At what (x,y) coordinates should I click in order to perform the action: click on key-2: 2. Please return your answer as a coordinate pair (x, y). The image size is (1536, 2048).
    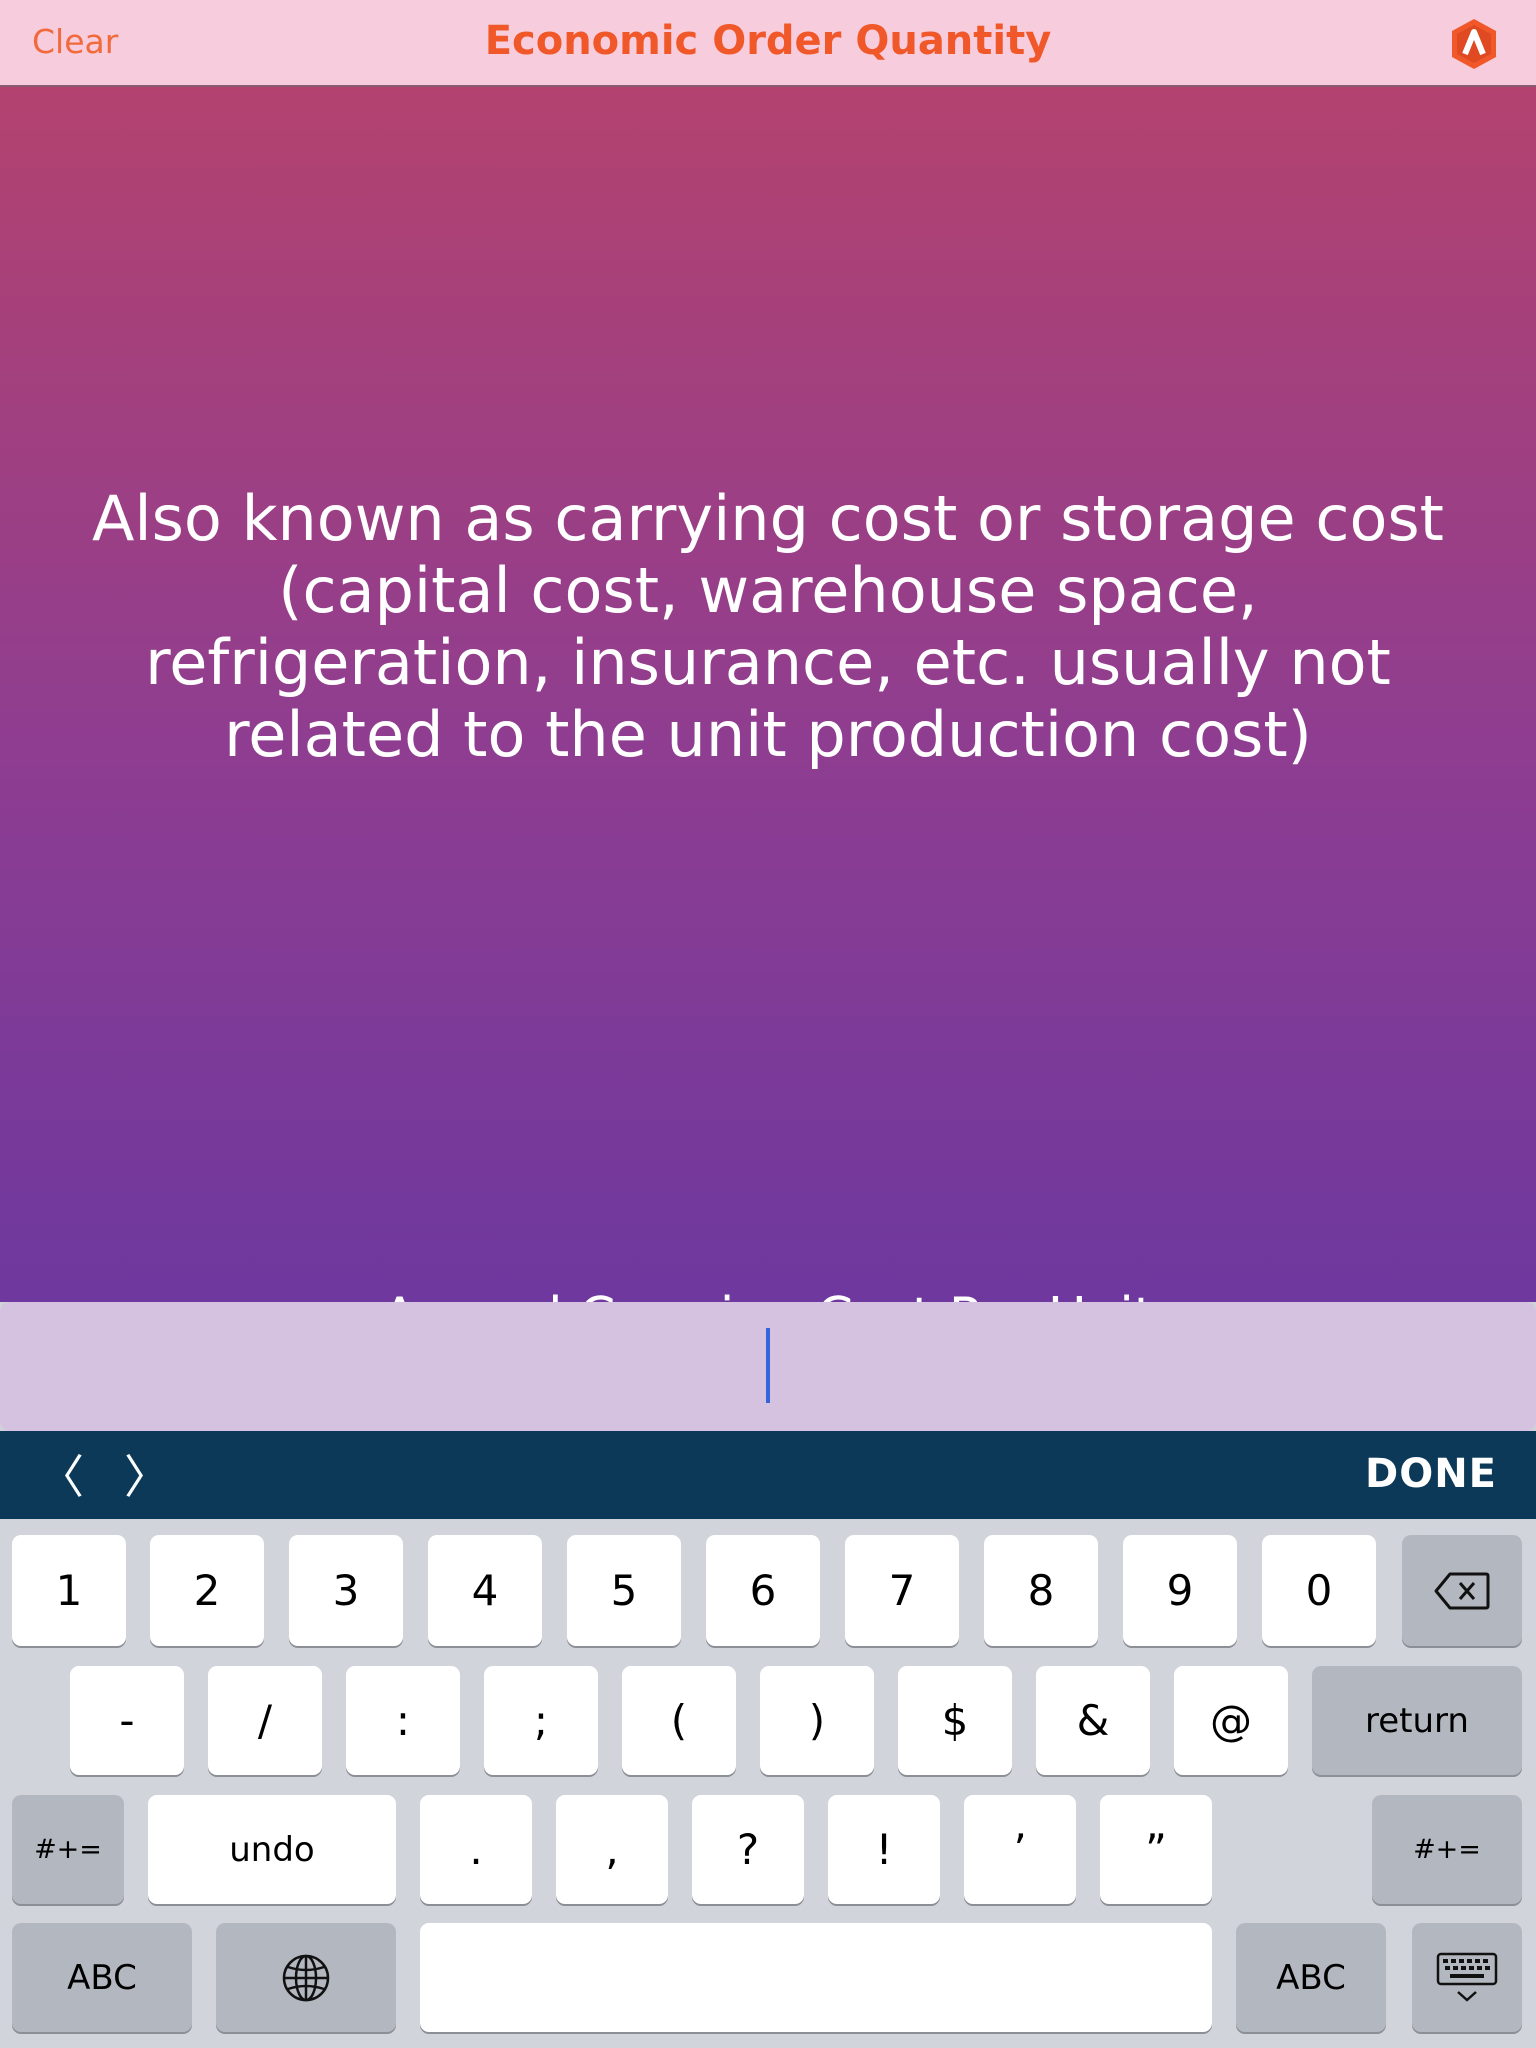
    Looking at the image, I should click on (207, 1590).